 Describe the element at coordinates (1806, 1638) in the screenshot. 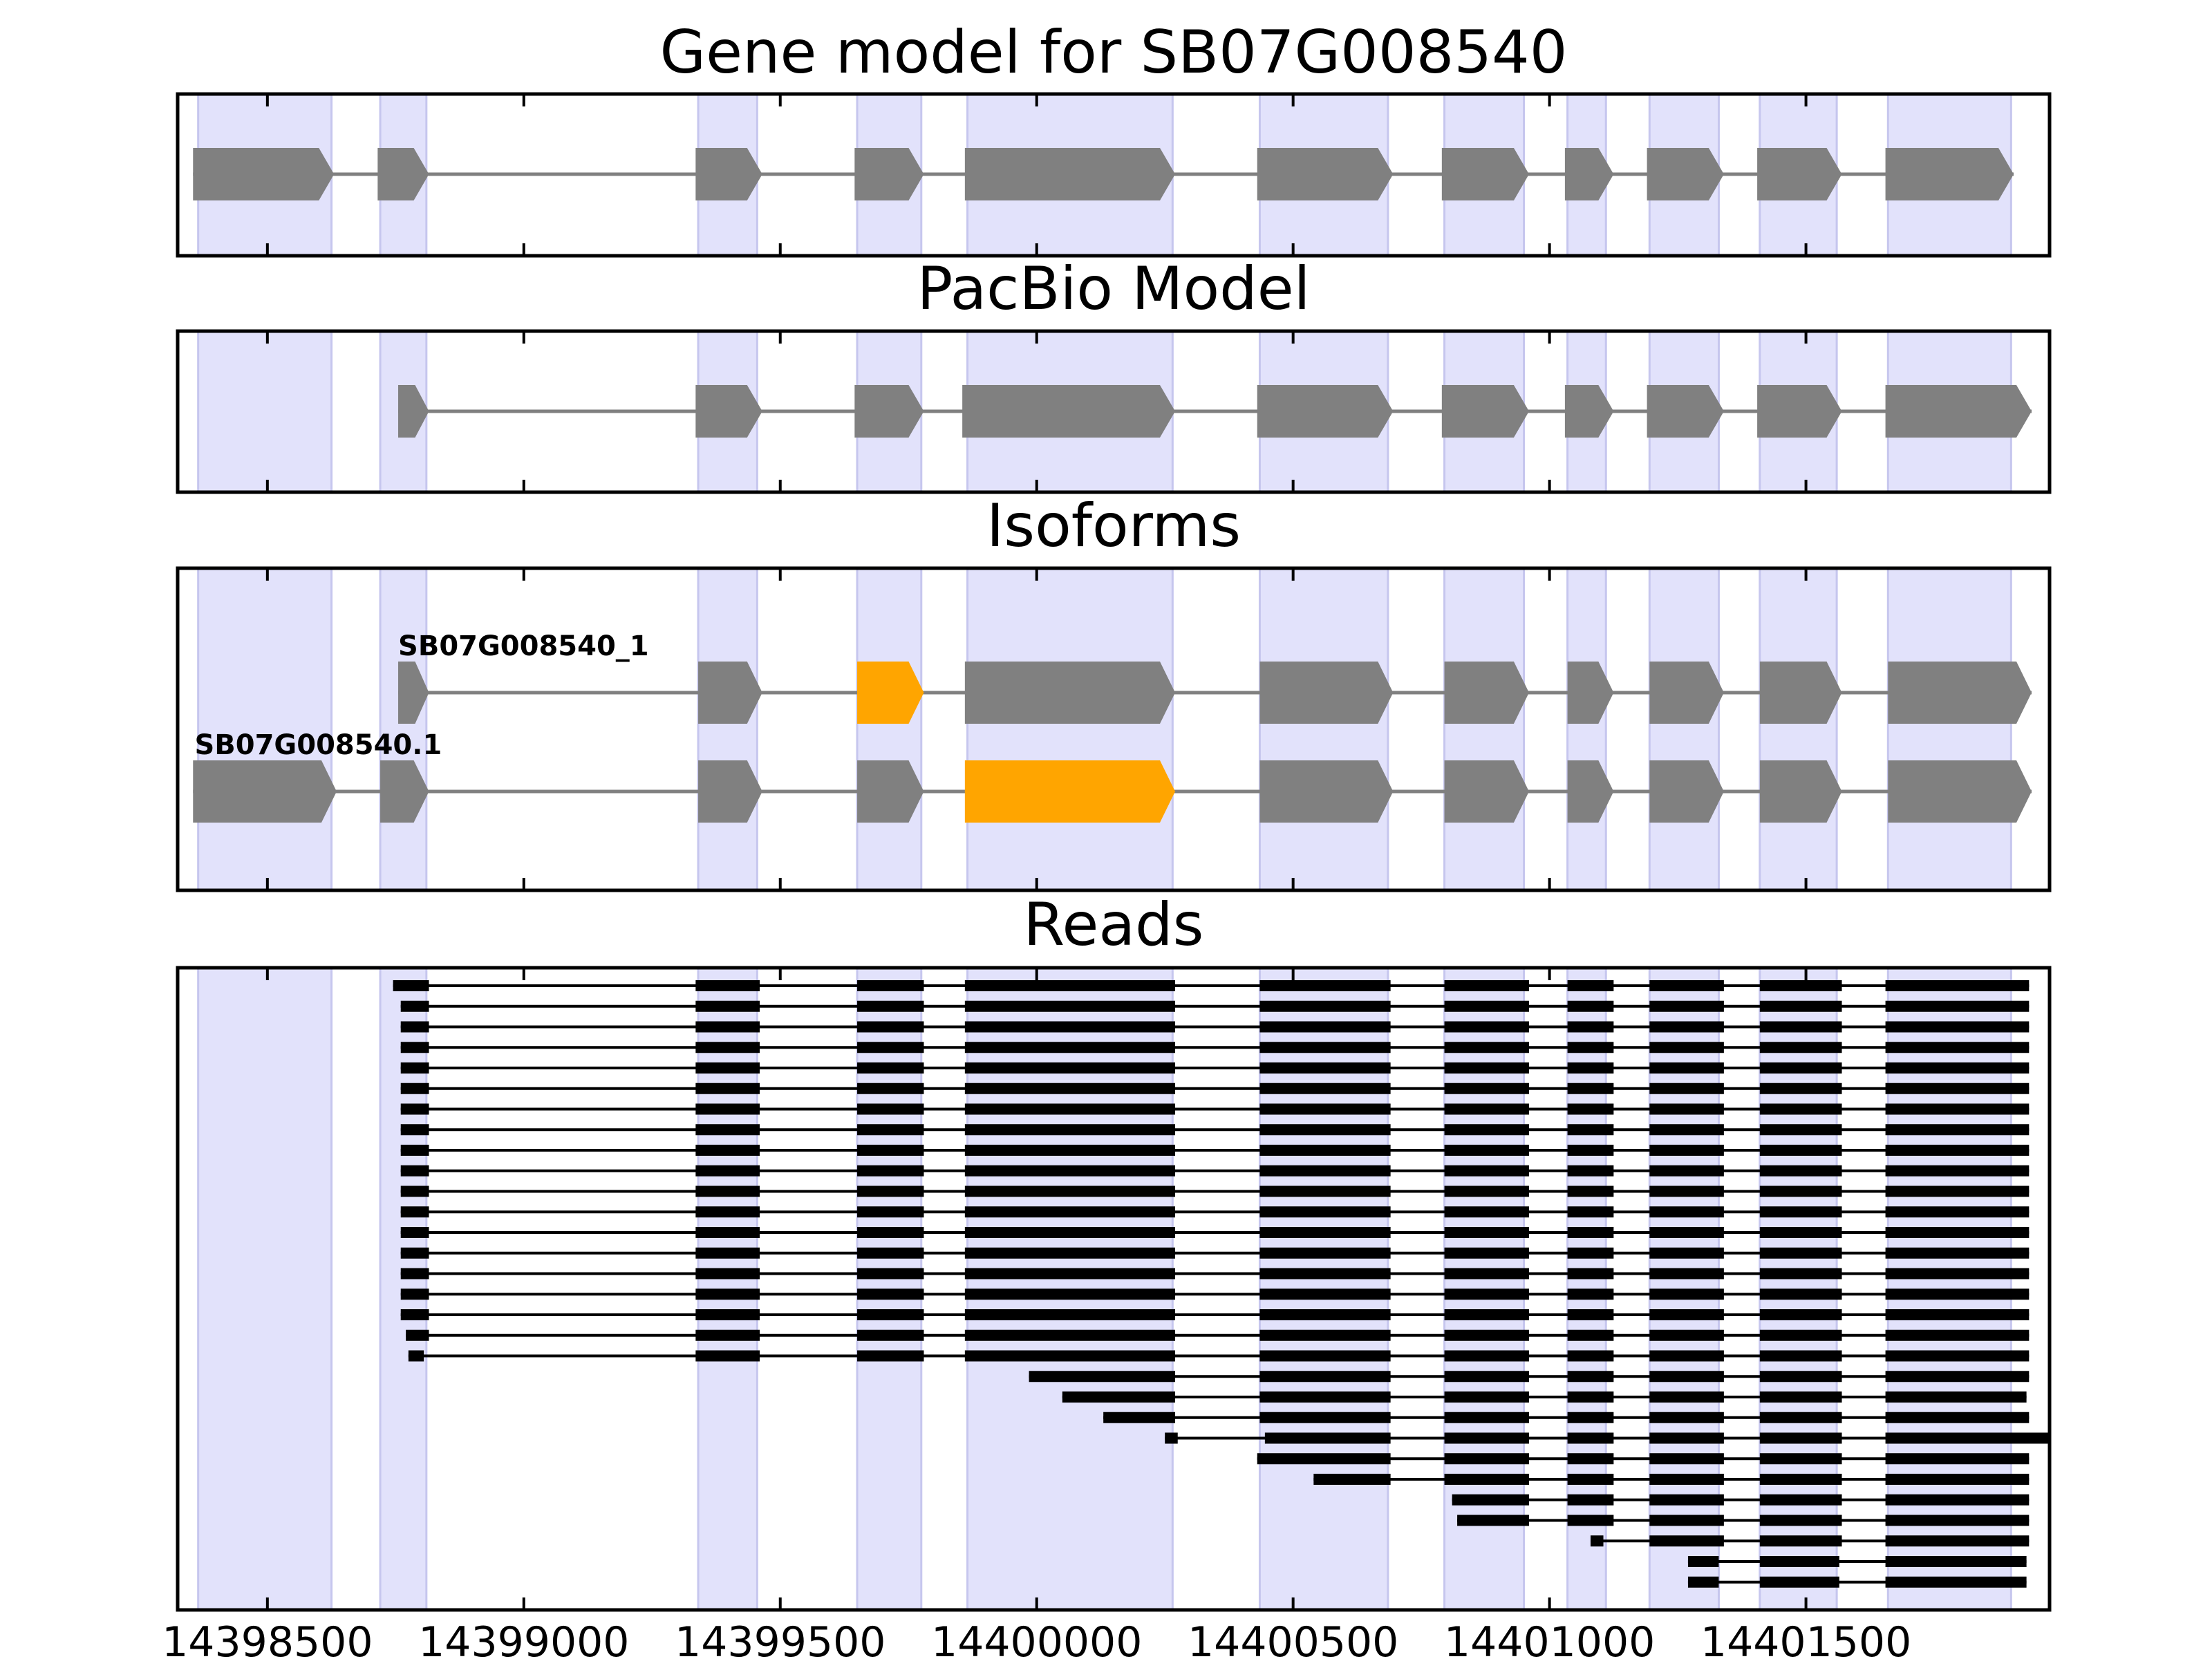

I see `x-tick-label: 14401500` at that location.